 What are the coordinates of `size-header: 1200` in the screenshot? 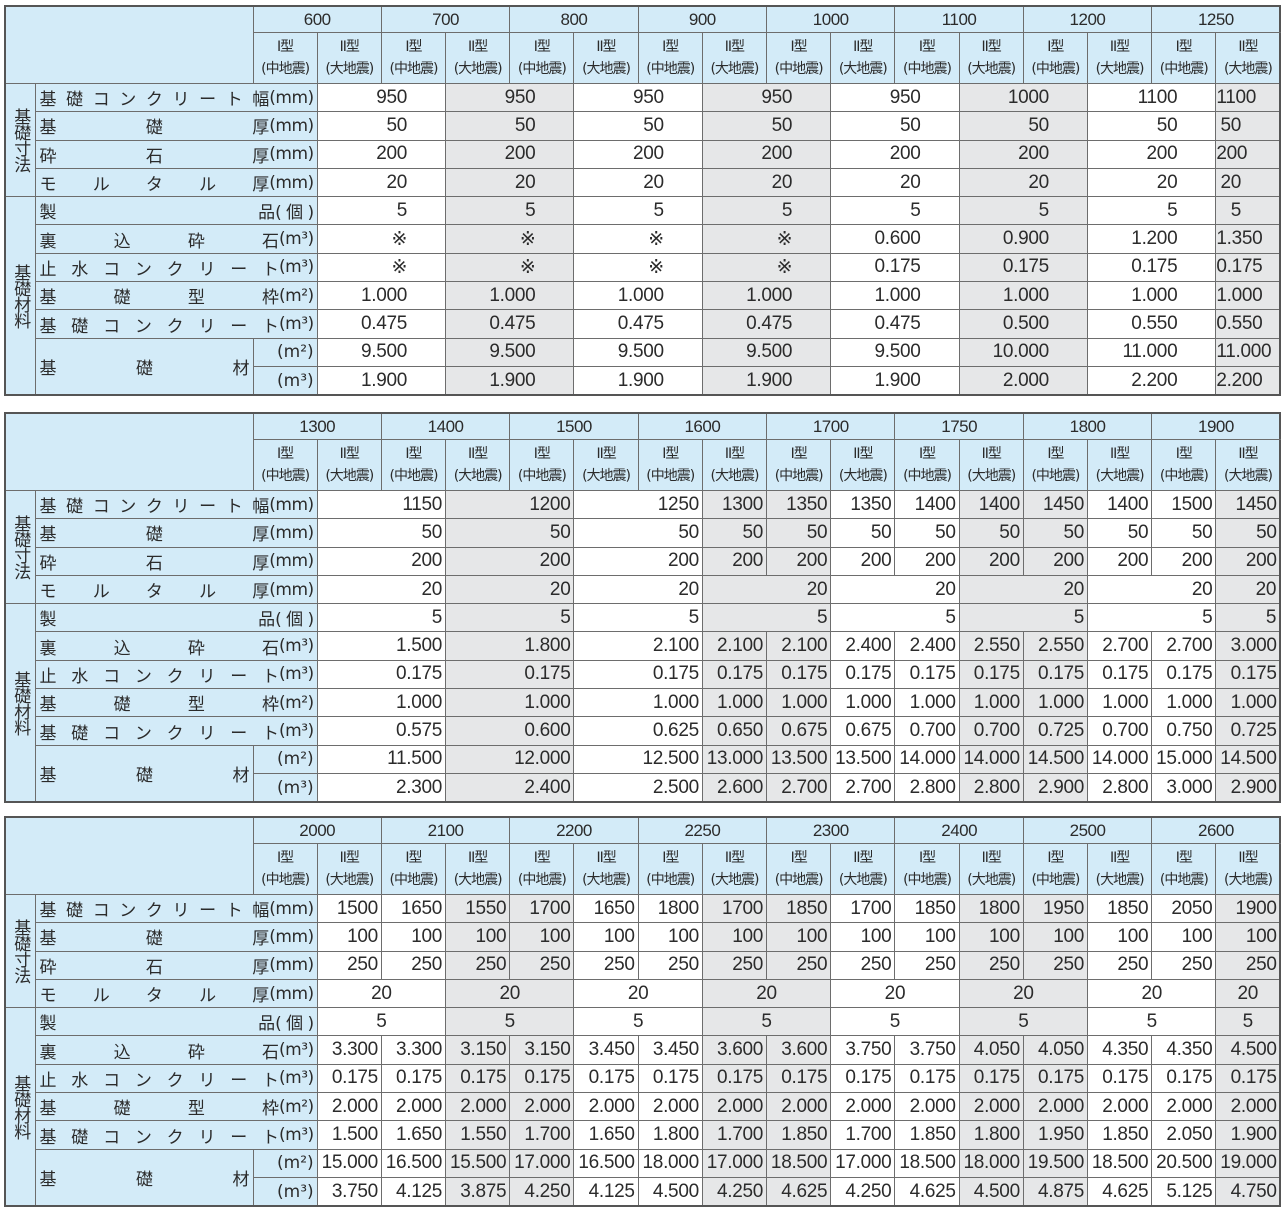 It's located at (1087, 19).